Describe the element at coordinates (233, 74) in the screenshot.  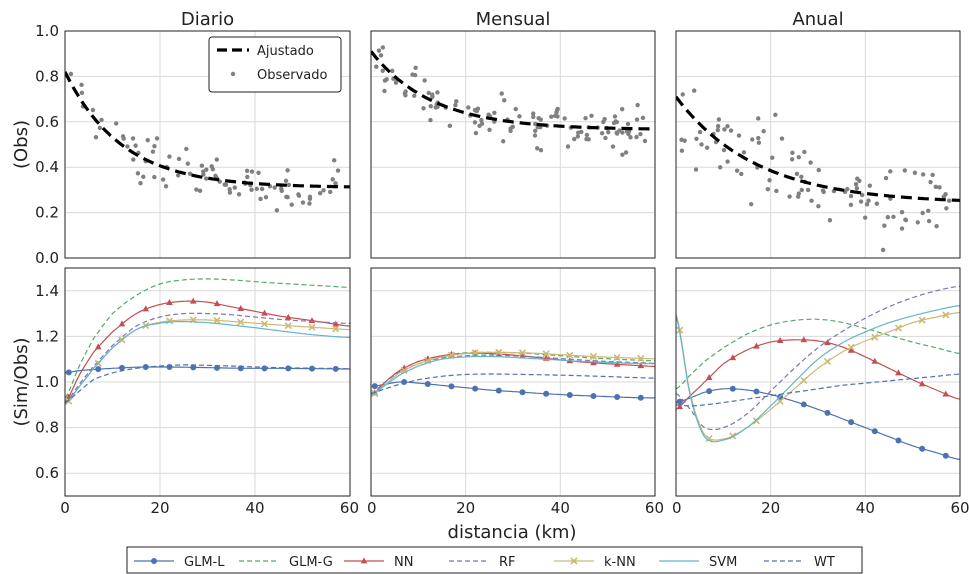
I see `legend-swatch-points` at that location.